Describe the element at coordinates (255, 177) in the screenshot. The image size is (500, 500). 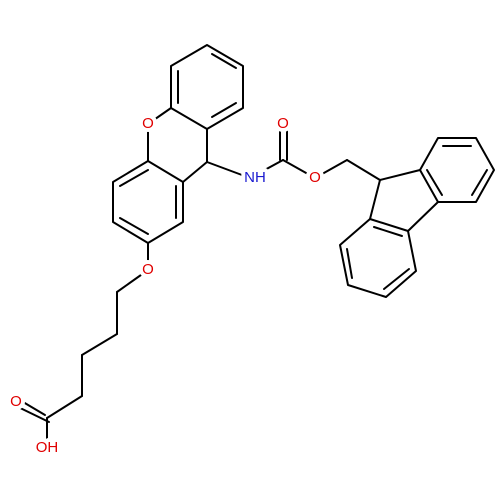
I see `atom-label: NH` at that location.